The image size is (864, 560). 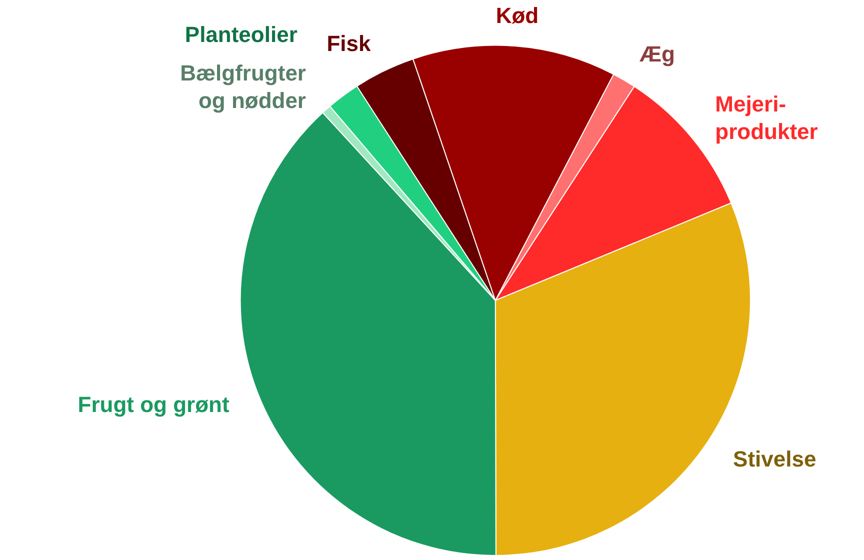 What do you see at coordinates (766, 118) in the screenshot?
I see `slice-label: Mejeri-produkter` at bounding box center [766, 118].